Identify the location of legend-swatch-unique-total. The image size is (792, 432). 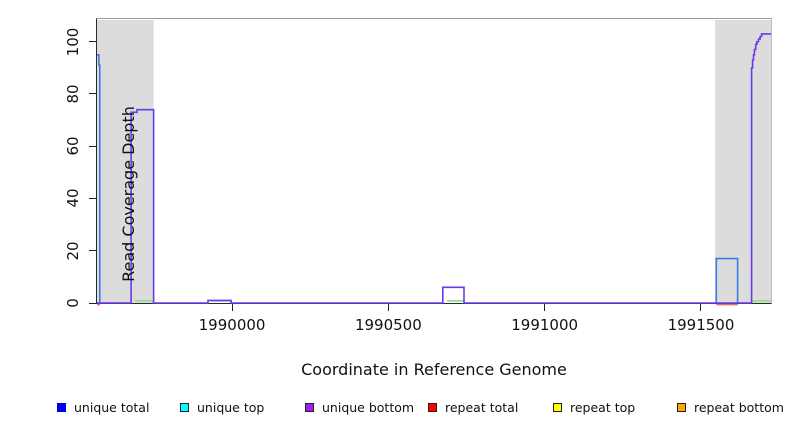
(61, 407).